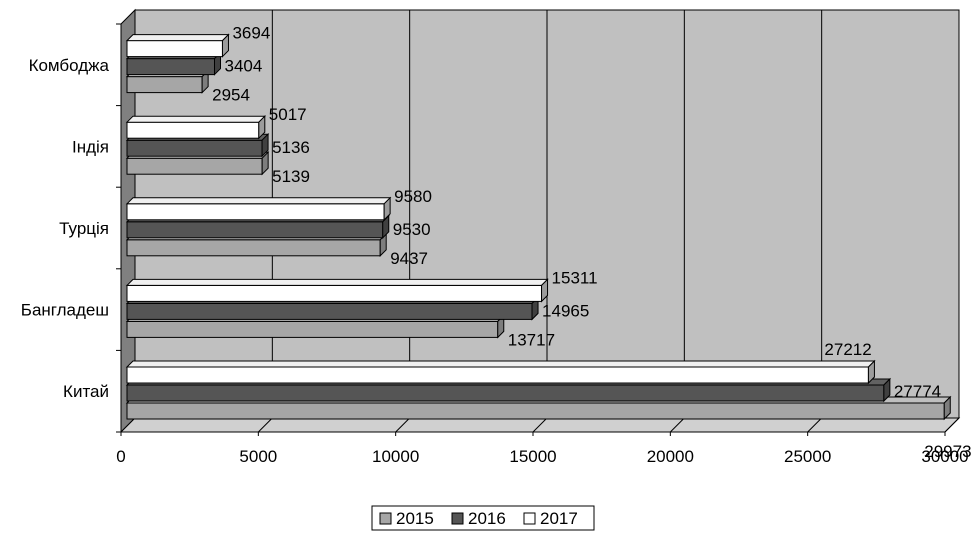 The image size is (978, 536). Describe the element at coordinates (231, 95) in the screenshot. I see `data-label: 2954` at that location.